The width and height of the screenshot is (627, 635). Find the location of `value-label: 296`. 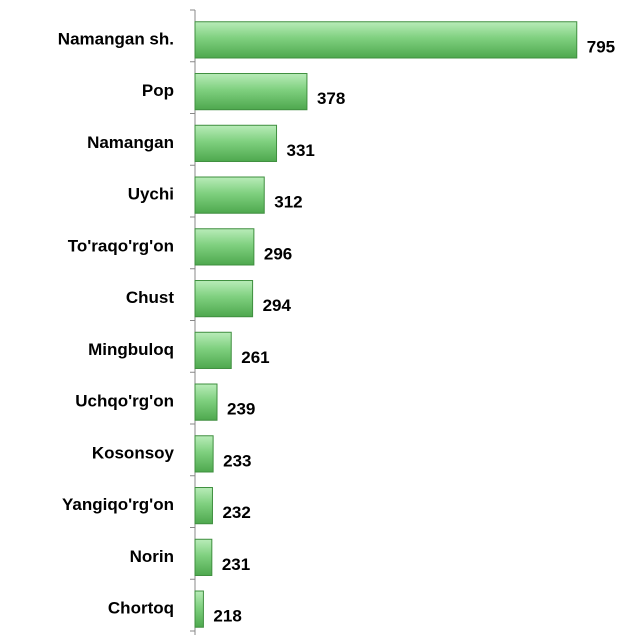

value-label: 296 is located at coordinates (278, 253).